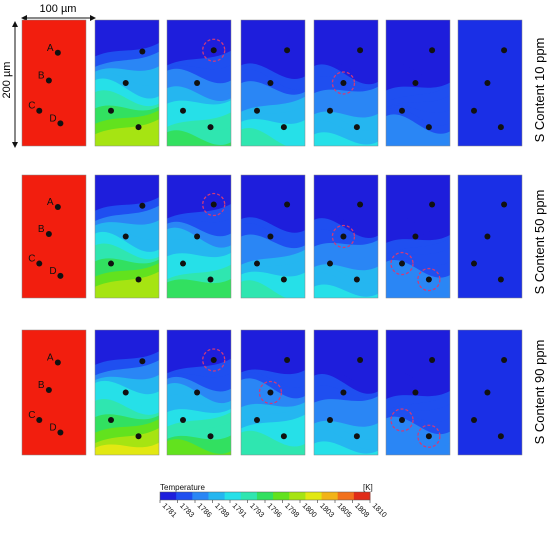 The image size is (550, 549). What do you see at coordinates (345, 510) in the screenshot?
I see `colorbar-tick-label: 1805` at bounding box center [345, 510].